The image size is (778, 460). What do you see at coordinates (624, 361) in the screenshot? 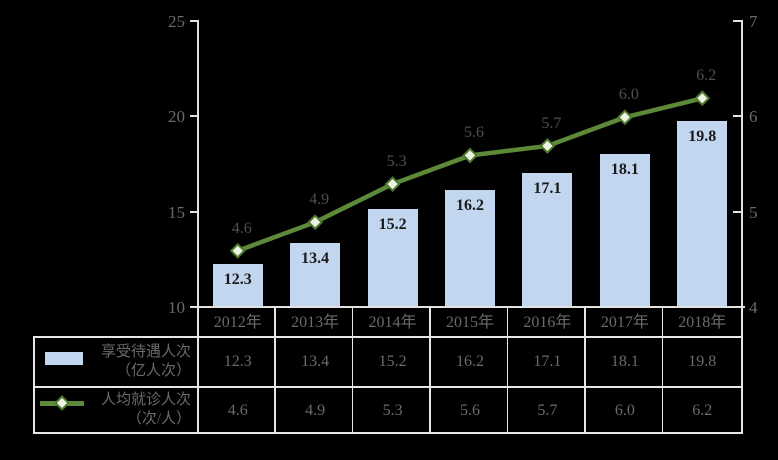
I see `table-cell-bar-value: 18.1` at bounding box center [624, 361].